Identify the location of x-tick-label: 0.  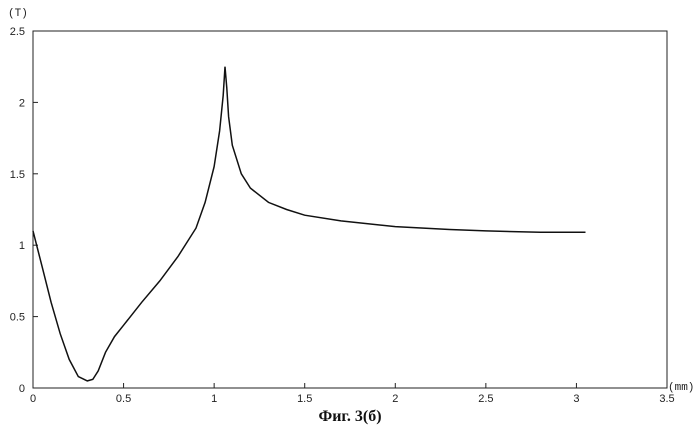
(33, 399).